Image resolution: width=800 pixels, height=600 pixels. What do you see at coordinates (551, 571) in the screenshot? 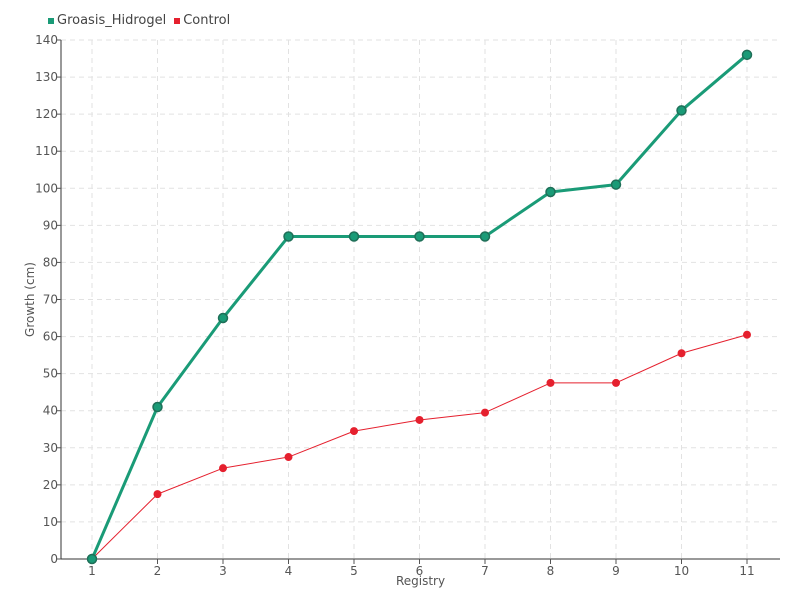
I see `x-tick-label: 8` at bounding box center [551, 571].